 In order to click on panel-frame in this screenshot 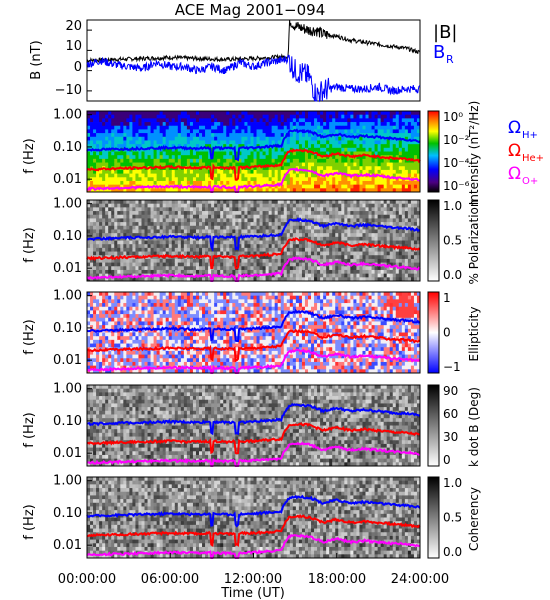, I will do `click(253, 240)`.